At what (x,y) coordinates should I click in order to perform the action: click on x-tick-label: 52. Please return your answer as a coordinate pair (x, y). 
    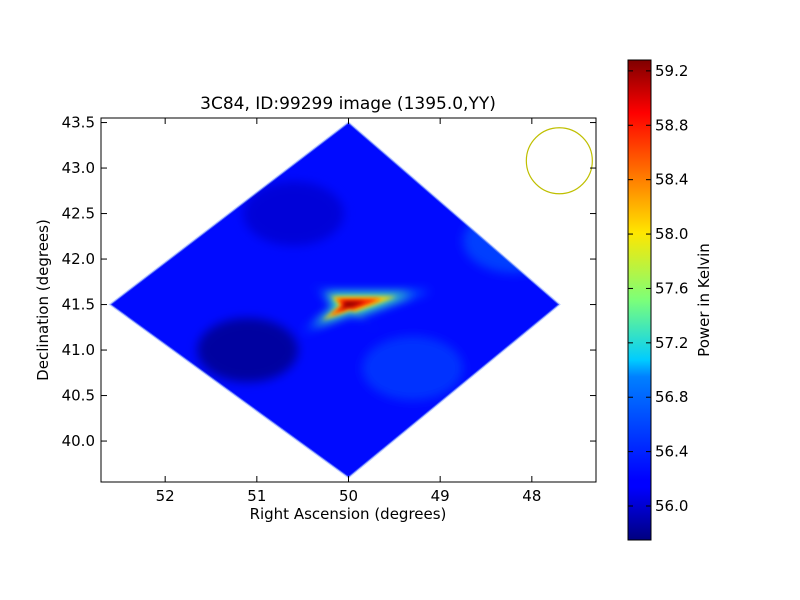
    Looking at the image, I should click on (165, 496).